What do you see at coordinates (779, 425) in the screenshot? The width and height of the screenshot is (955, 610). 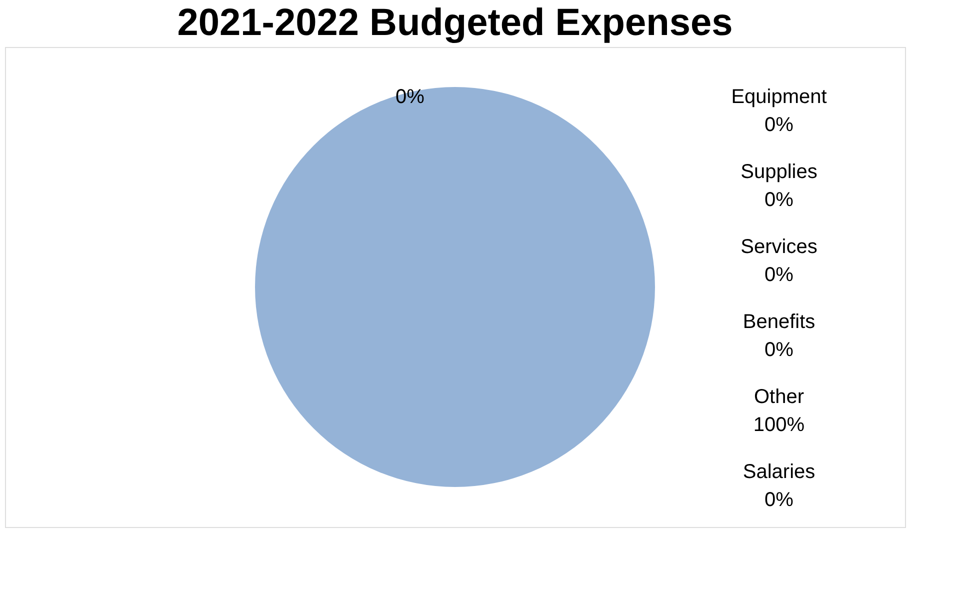 I see `data-label: 100%` at bounding box center [779, 425].